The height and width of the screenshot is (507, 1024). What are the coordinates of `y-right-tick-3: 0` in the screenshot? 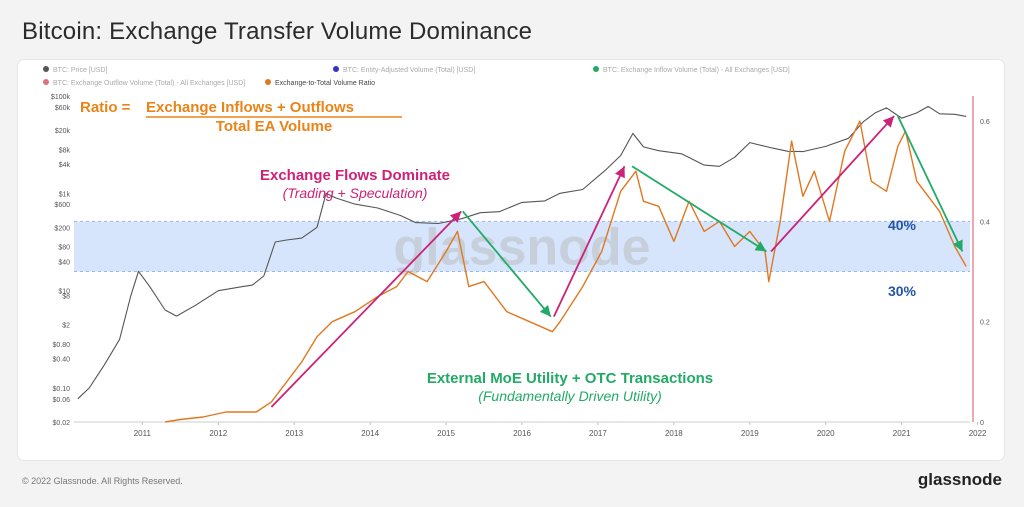 It's located at (982, 423).